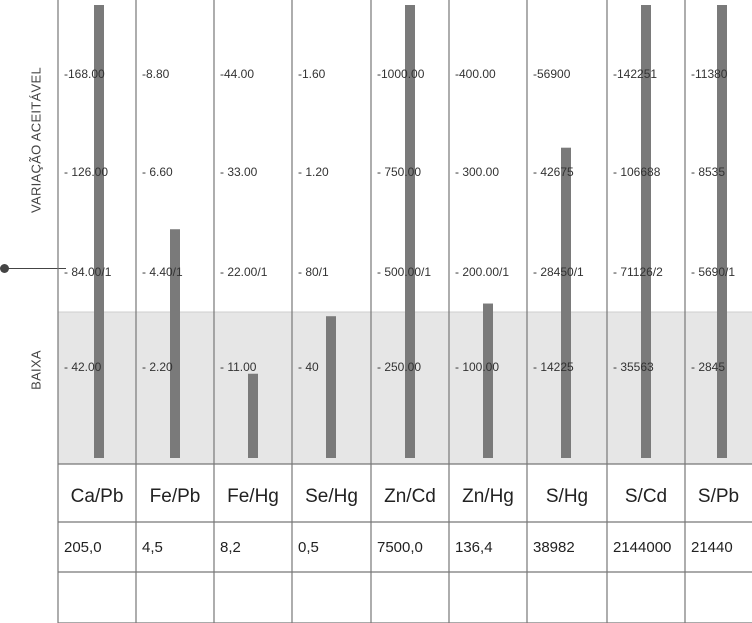 The width and height of the screenshot is (752, 623). I want to click on value-label: 136,4, so click(474, 547).